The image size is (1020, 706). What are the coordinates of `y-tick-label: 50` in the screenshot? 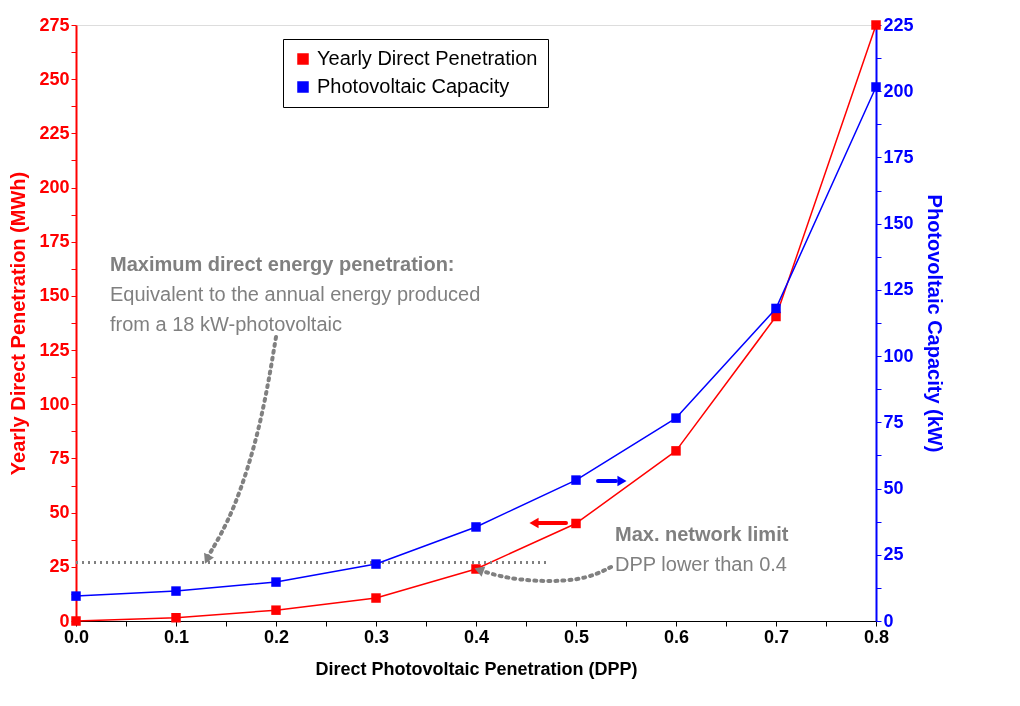 It's located at (59, 512).